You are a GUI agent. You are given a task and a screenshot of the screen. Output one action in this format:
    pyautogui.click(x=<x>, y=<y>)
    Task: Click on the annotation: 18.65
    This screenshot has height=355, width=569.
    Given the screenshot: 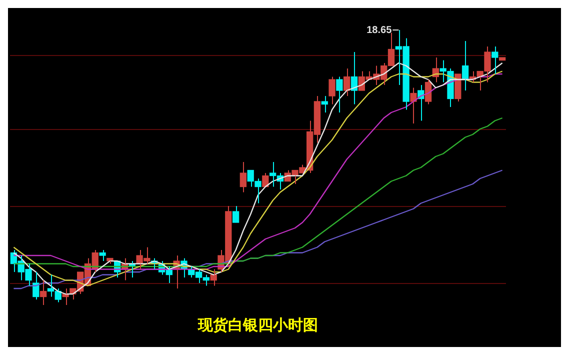 What is the action you would take?
    pyautogui.click(x=379, y=30)
    